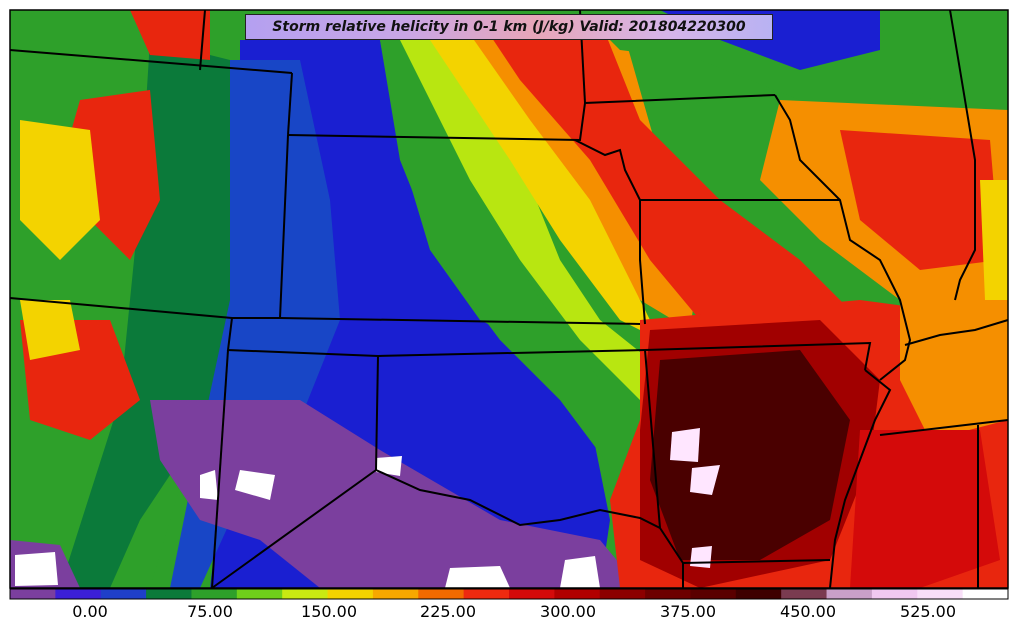 The width and height of the screenshot is (1018, 633). Describe the element at coordinates (860, 479) in the screenshot. I see `boundary-mississippi` at that location.